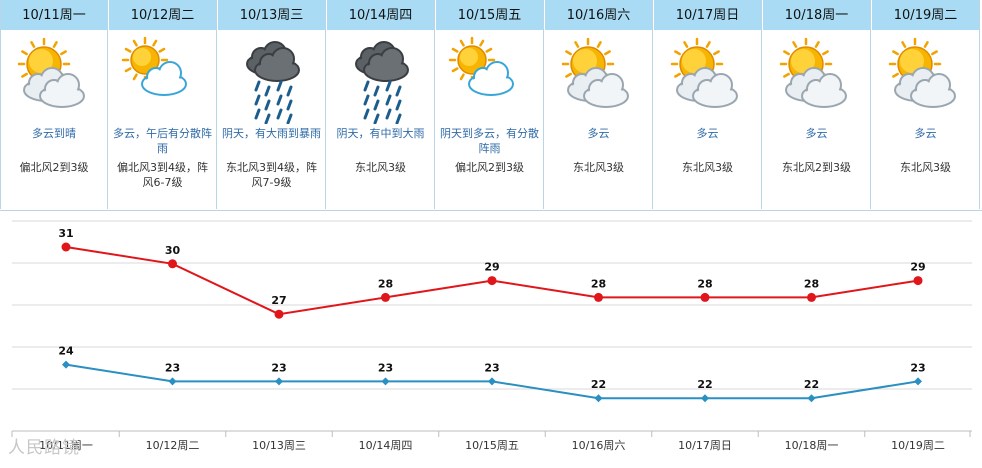  I want to click on day-label: 10/17周日, so click(707, 15).